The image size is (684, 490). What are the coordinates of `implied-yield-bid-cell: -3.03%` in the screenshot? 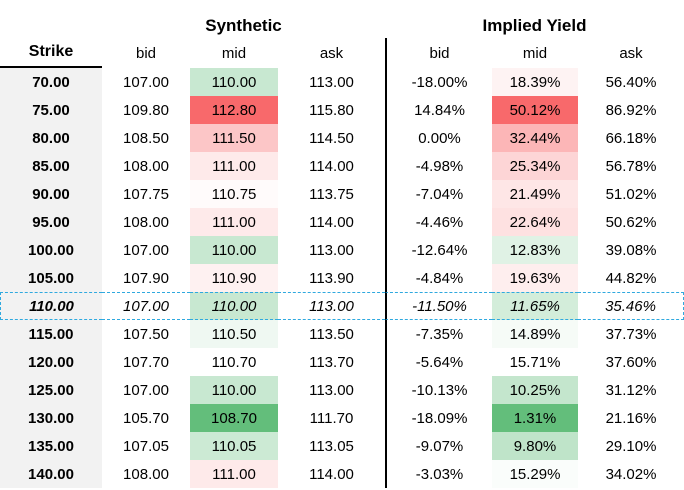 It's located at (438, 474).